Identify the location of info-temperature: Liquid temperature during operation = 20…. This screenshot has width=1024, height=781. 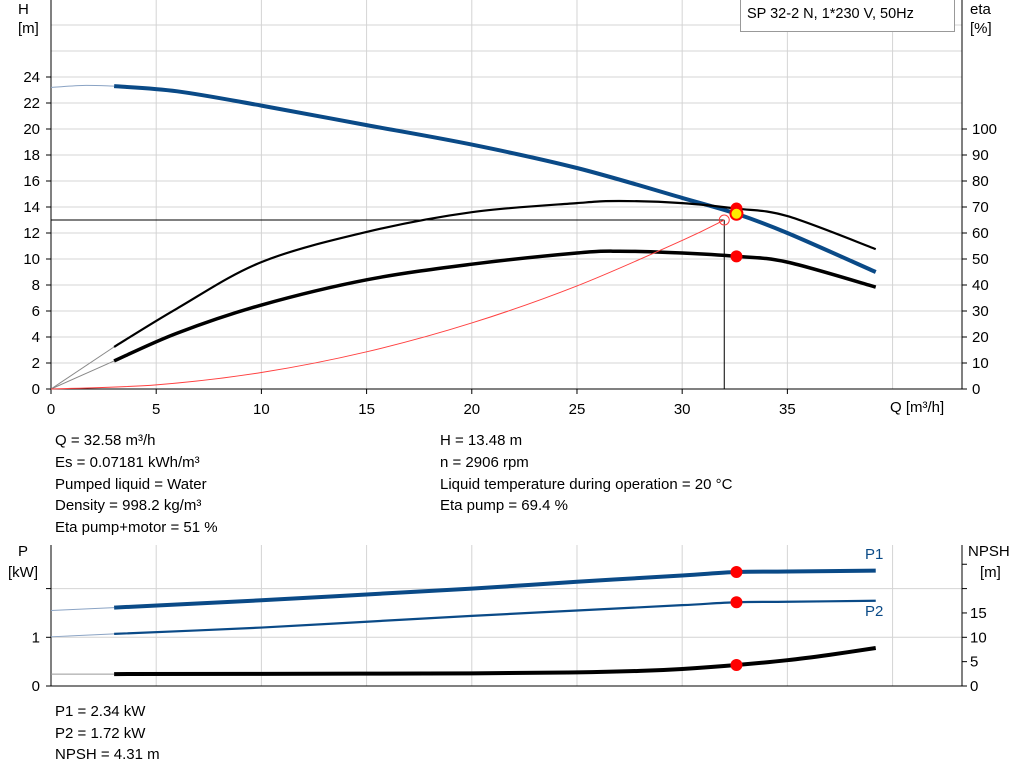
(586, 484).